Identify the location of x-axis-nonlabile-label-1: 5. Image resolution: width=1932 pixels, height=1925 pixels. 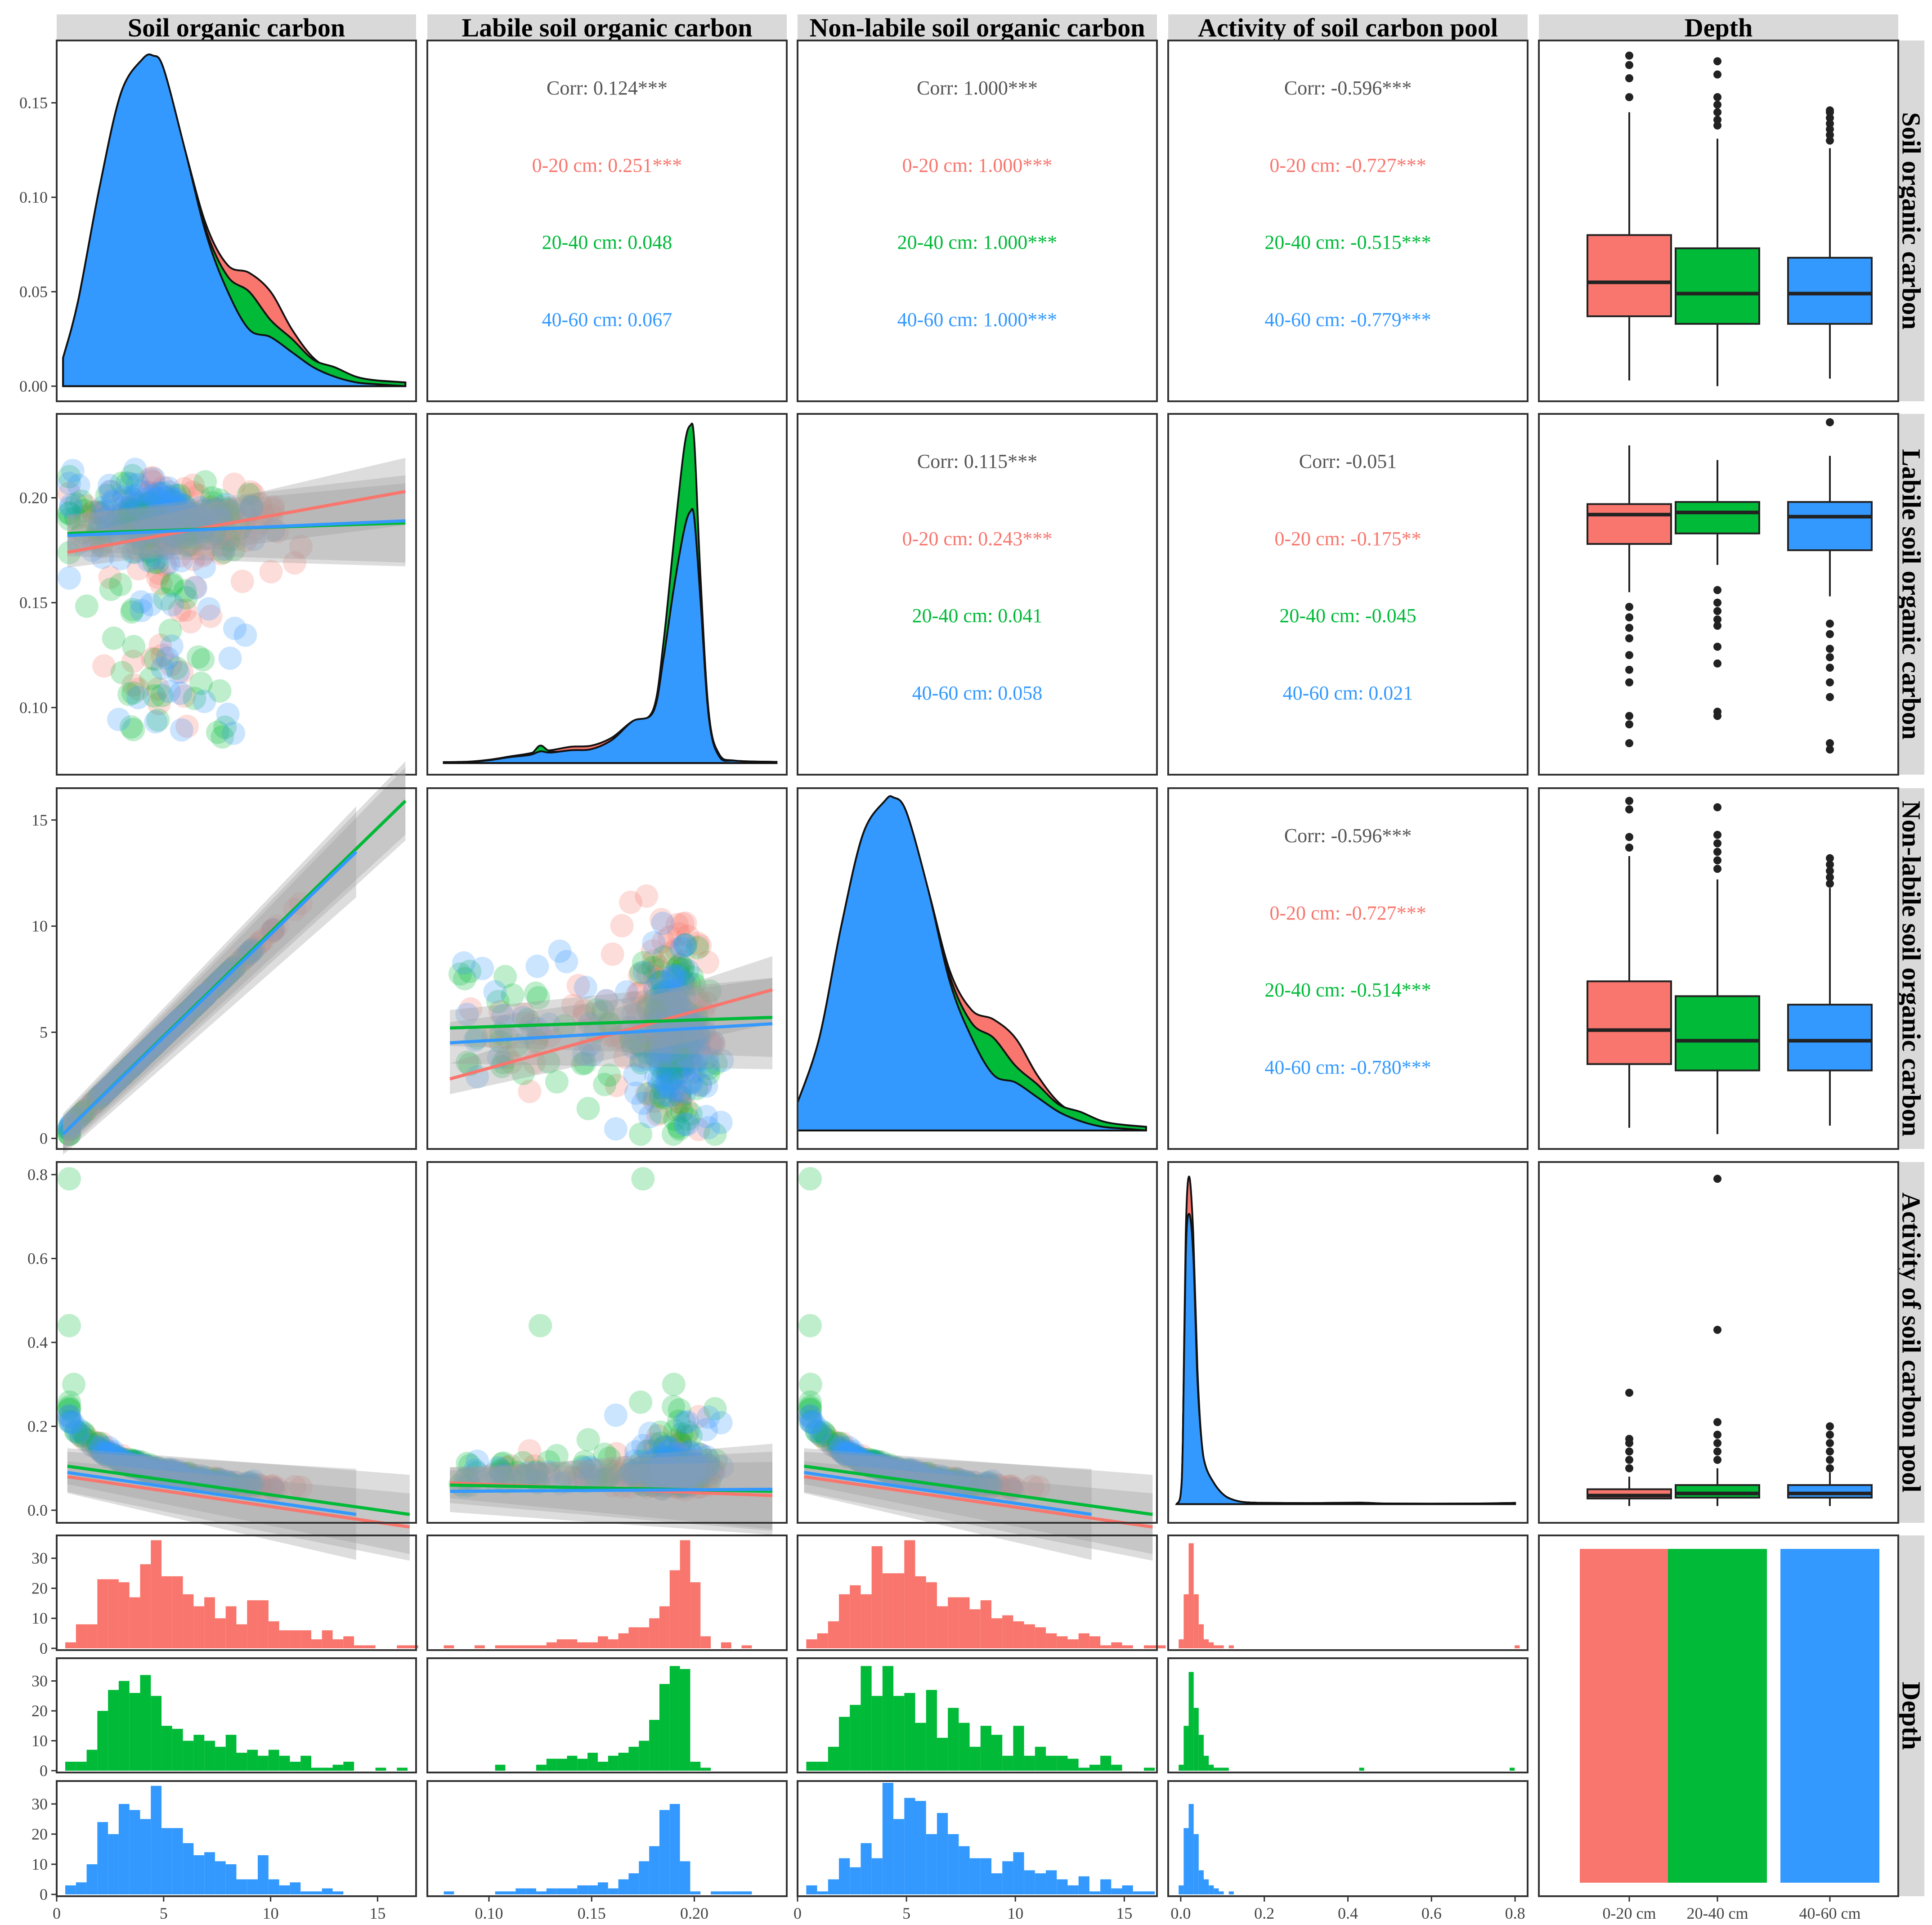
(906, 1913).